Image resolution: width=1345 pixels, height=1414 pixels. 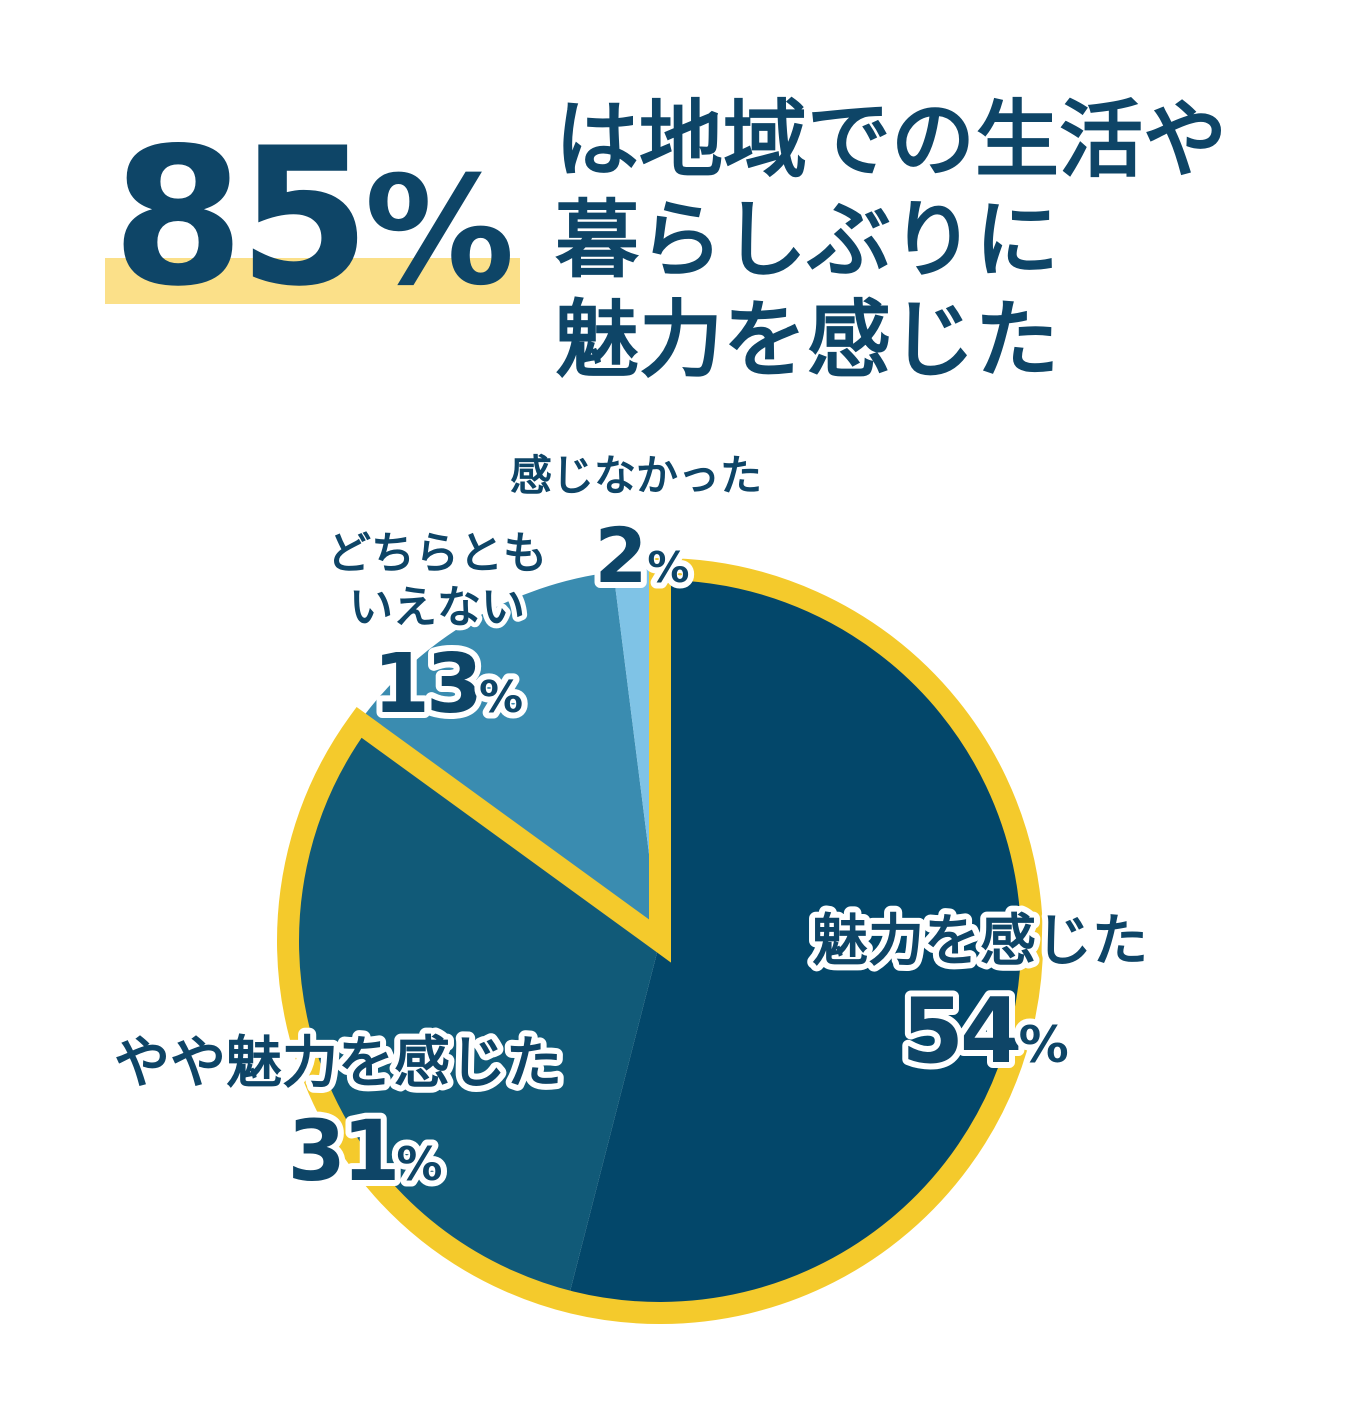 I want to click on slice-value-somewhat: 31%, so click(x=365, y=1151).